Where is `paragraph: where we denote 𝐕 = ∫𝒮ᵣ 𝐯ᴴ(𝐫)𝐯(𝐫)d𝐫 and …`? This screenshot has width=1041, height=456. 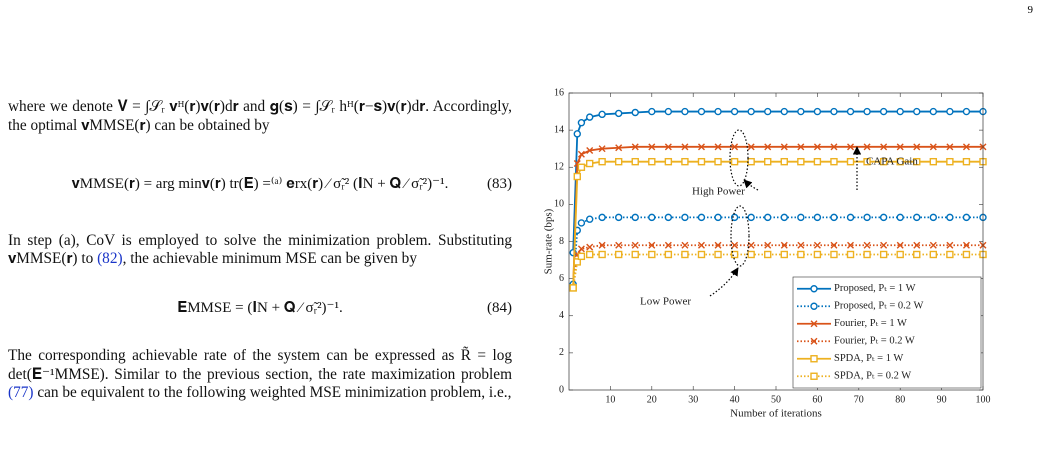 paragraph: where we denote 𝐕 = ∫𝒮ᵣ 𝐯ᴴ(𝐫)𝐯(𝐫)d𝐫 and … is located at coordinates (260, 116).